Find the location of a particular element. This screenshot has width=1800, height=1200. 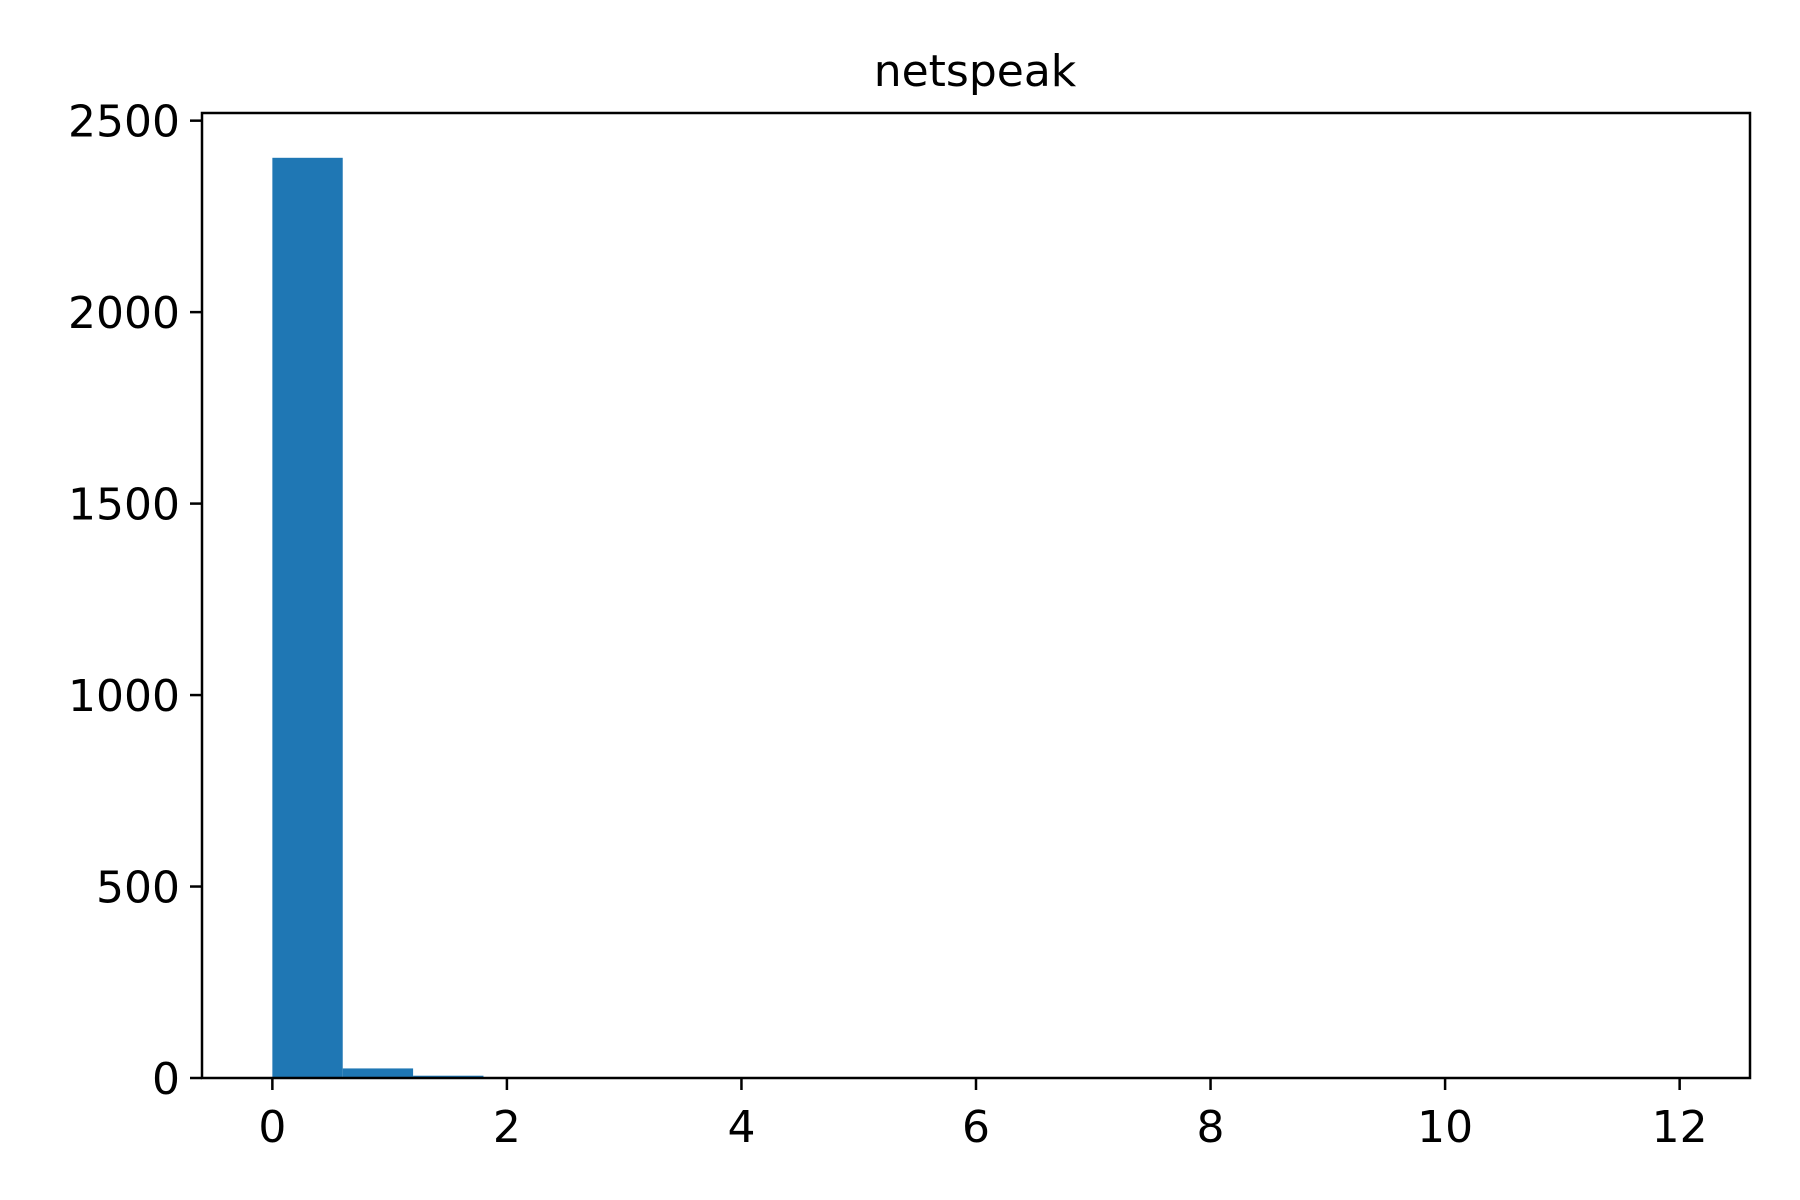

x-tick-label: 12 is located at coordinates (1680, 1127).